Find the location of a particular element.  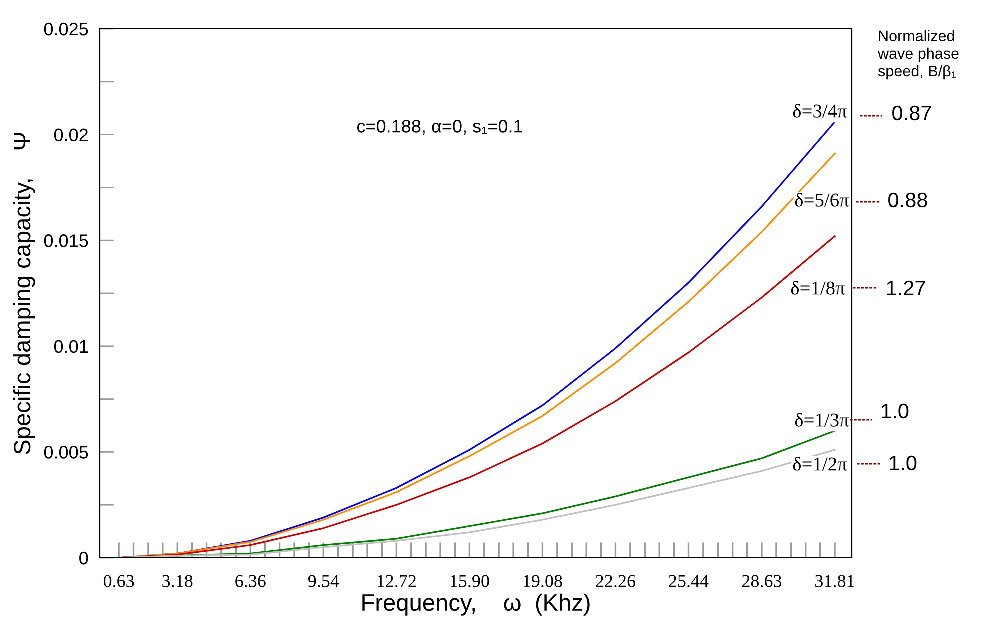

series-label: δ=1/2π is located at coordinates (820, 464).